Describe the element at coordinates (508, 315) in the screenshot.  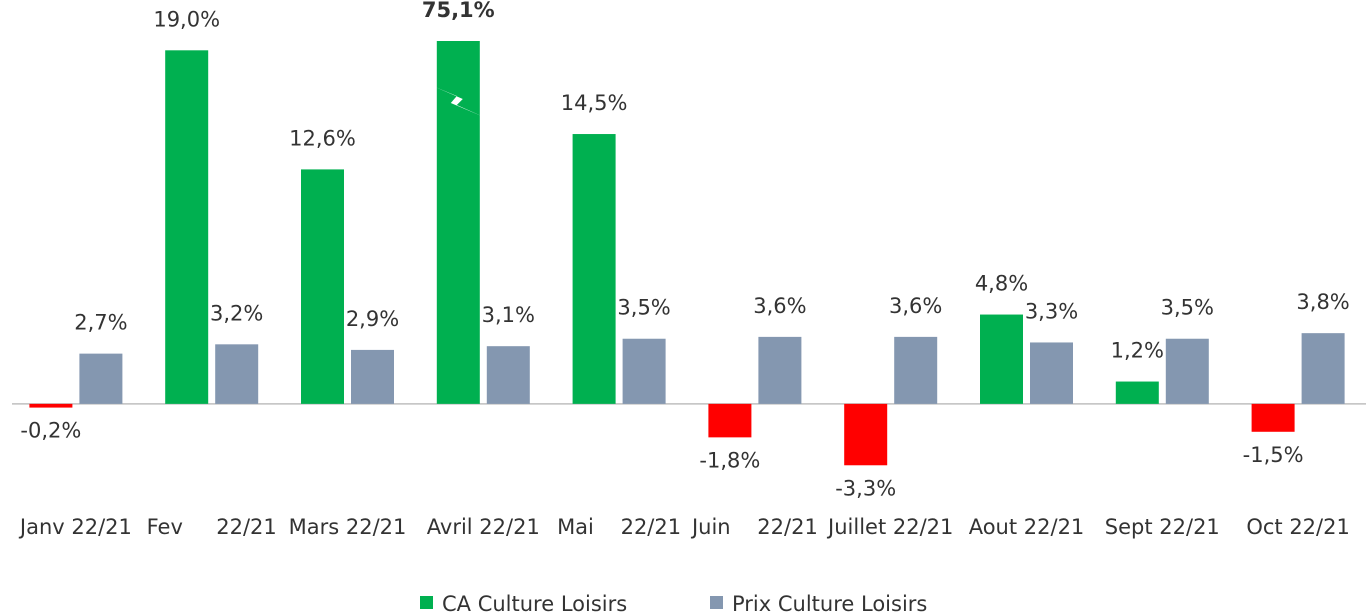
I see `value-label: 3,1%` at that location.